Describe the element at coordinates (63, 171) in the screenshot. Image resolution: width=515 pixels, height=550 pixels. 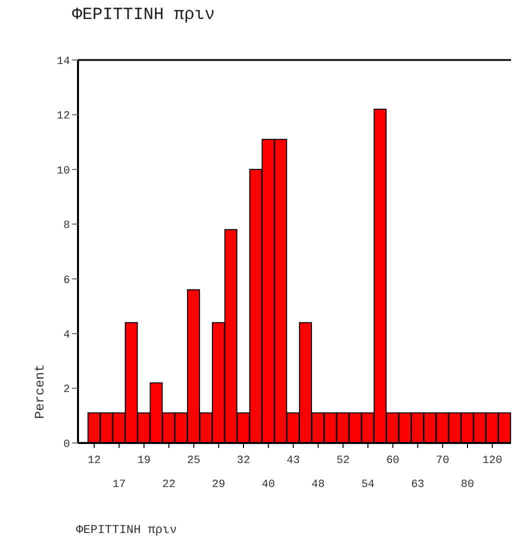
I see `y-tick-label: 10` at that location.